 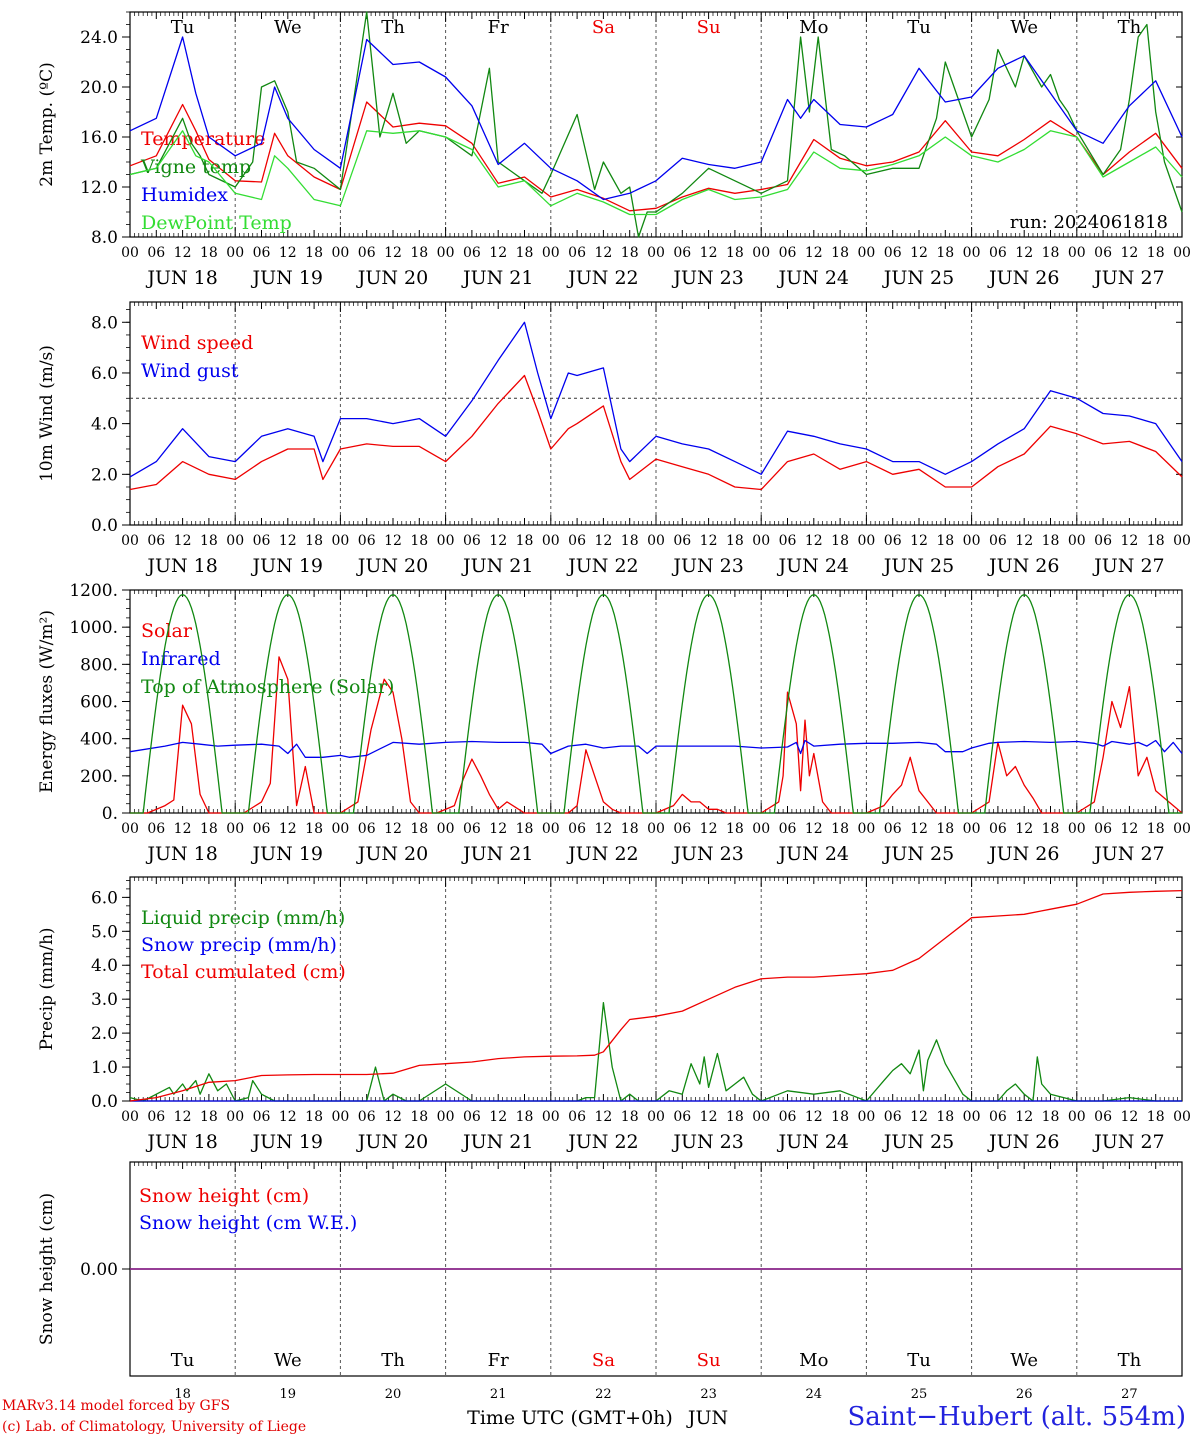 I want to click on weekday-label: Fr, so click(x=498, y=27).